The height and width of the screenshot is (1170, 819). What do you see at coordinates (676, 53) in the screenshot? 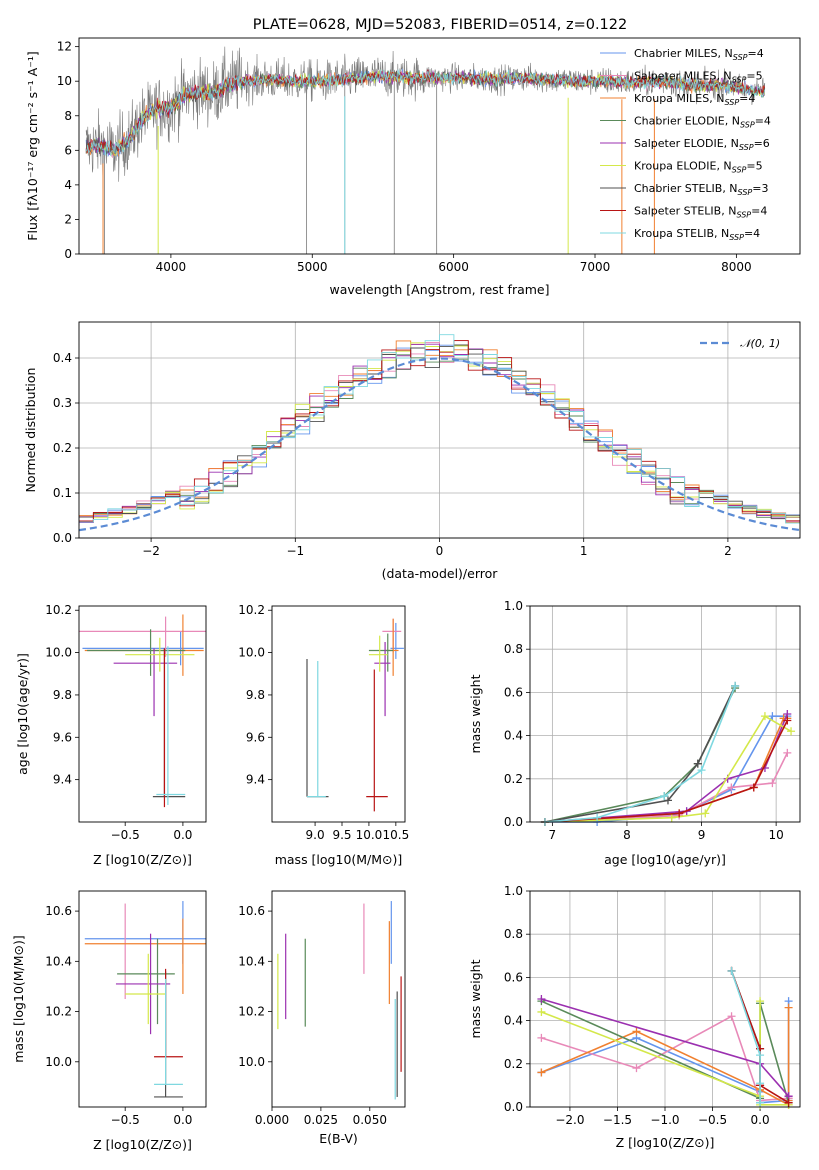
I see `legend-model-name: Chabrier MILES` at bounding box center [676, 53].